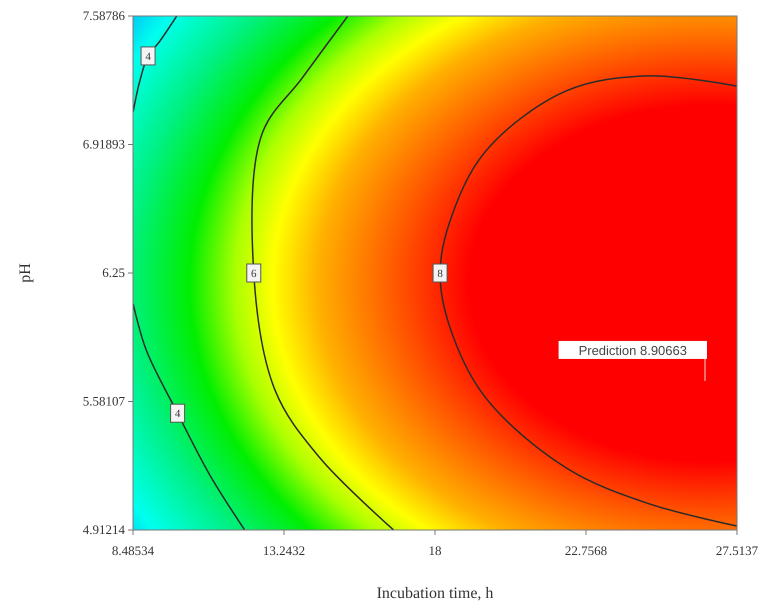 The width and height of the screenshot is (768, 608). Describe the element at coordinates (586, 550) in the screenshot. I see `x-tick-label: 22.7568` at that location.